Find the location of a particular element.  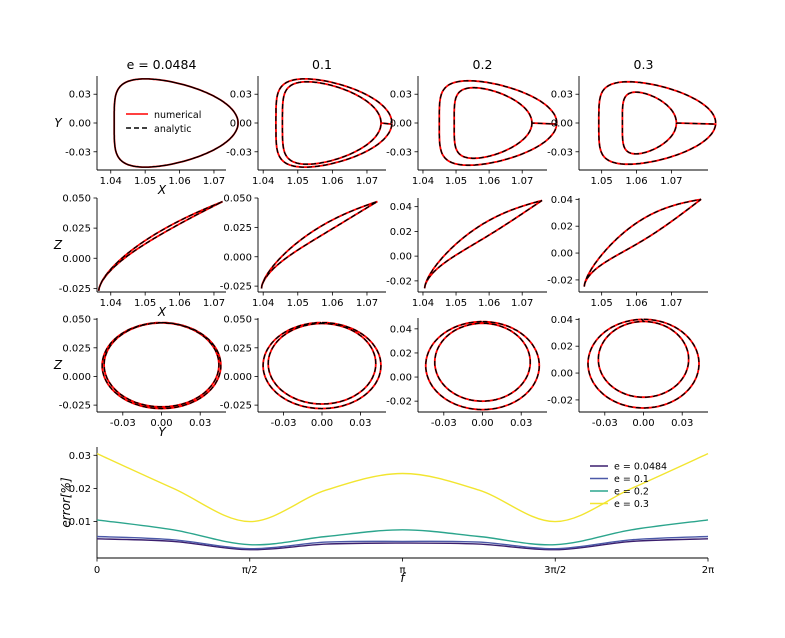

error-y-tick-label: 0.02 is located at coordinates (80, 489).